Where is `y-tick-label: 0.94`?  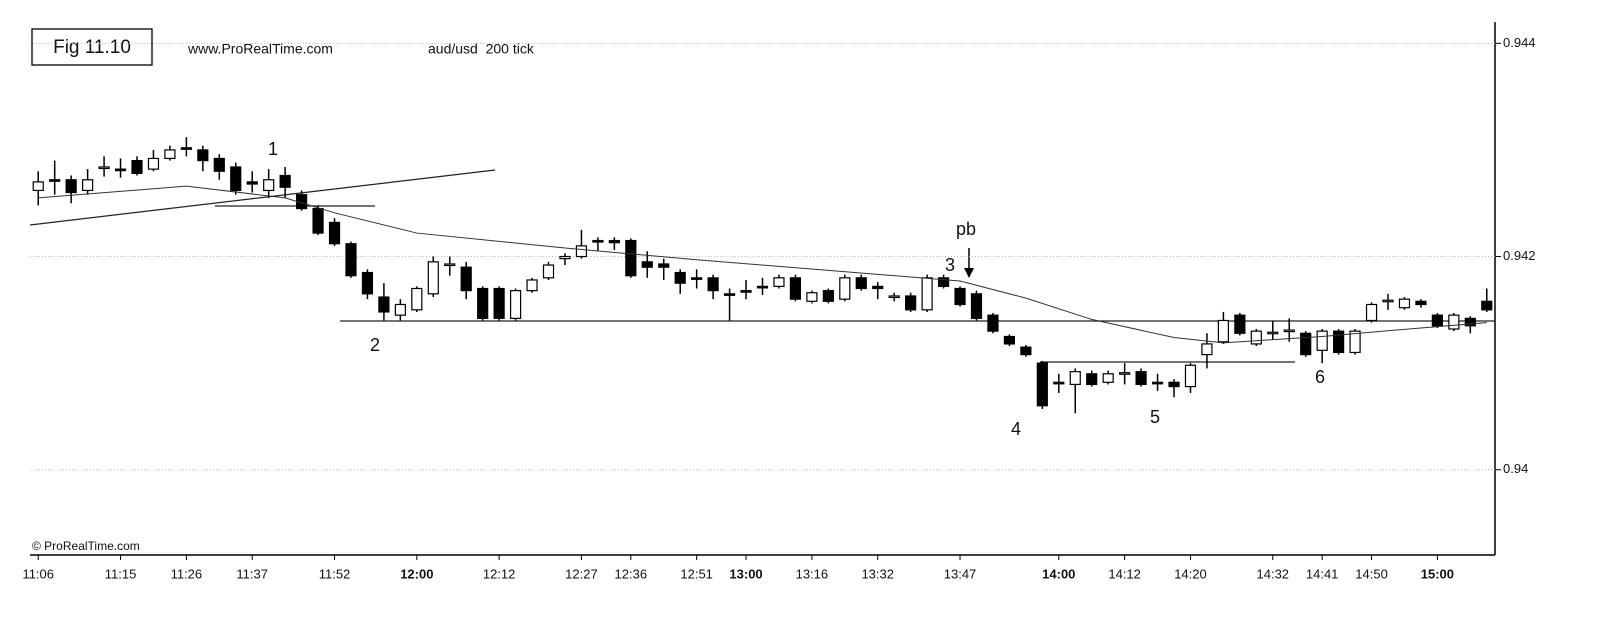
y-tick-label: 0.94 is located at coordinates (1515, 468).